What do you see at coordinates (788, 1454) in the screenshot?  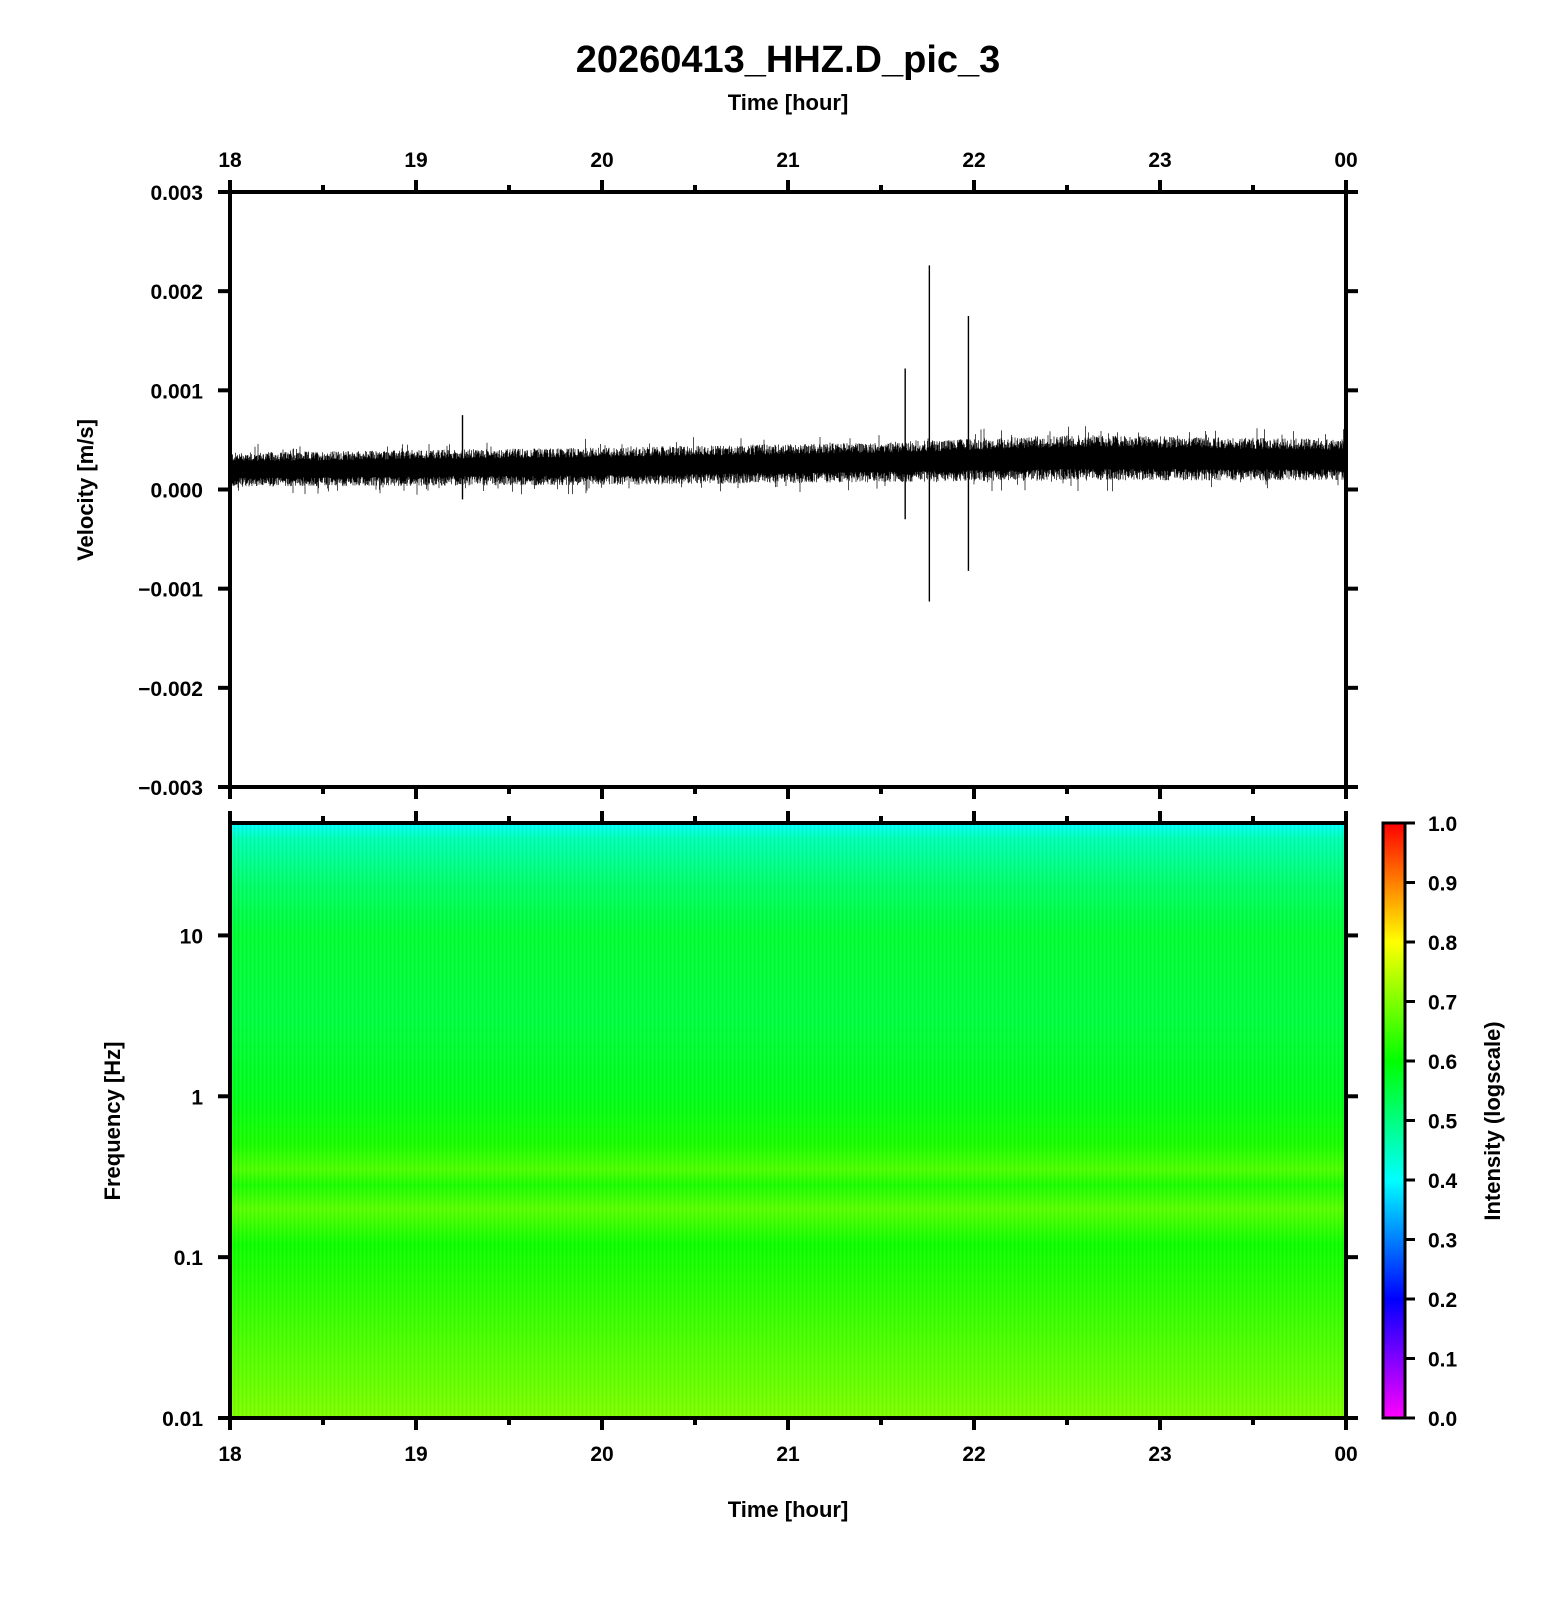 I see `bottom-x-tick-label: 21` at bounding box center [788, 1454].